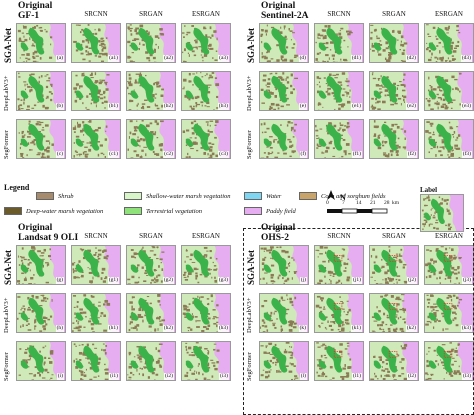 Image resolution: width=474 pixels, height=415 pixels. I want to click on tile-label: (g3), so click(223, 280).